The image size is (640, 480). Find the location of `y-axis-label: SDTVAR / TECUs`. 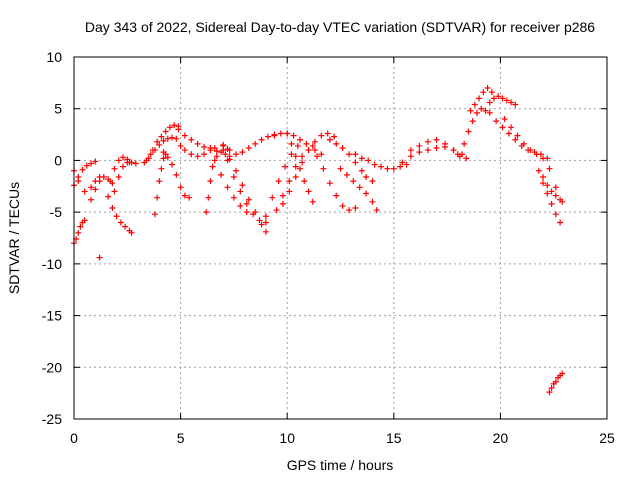

y-axis-label: SDTVAR / TECUs is located at coordinates (14, 238).